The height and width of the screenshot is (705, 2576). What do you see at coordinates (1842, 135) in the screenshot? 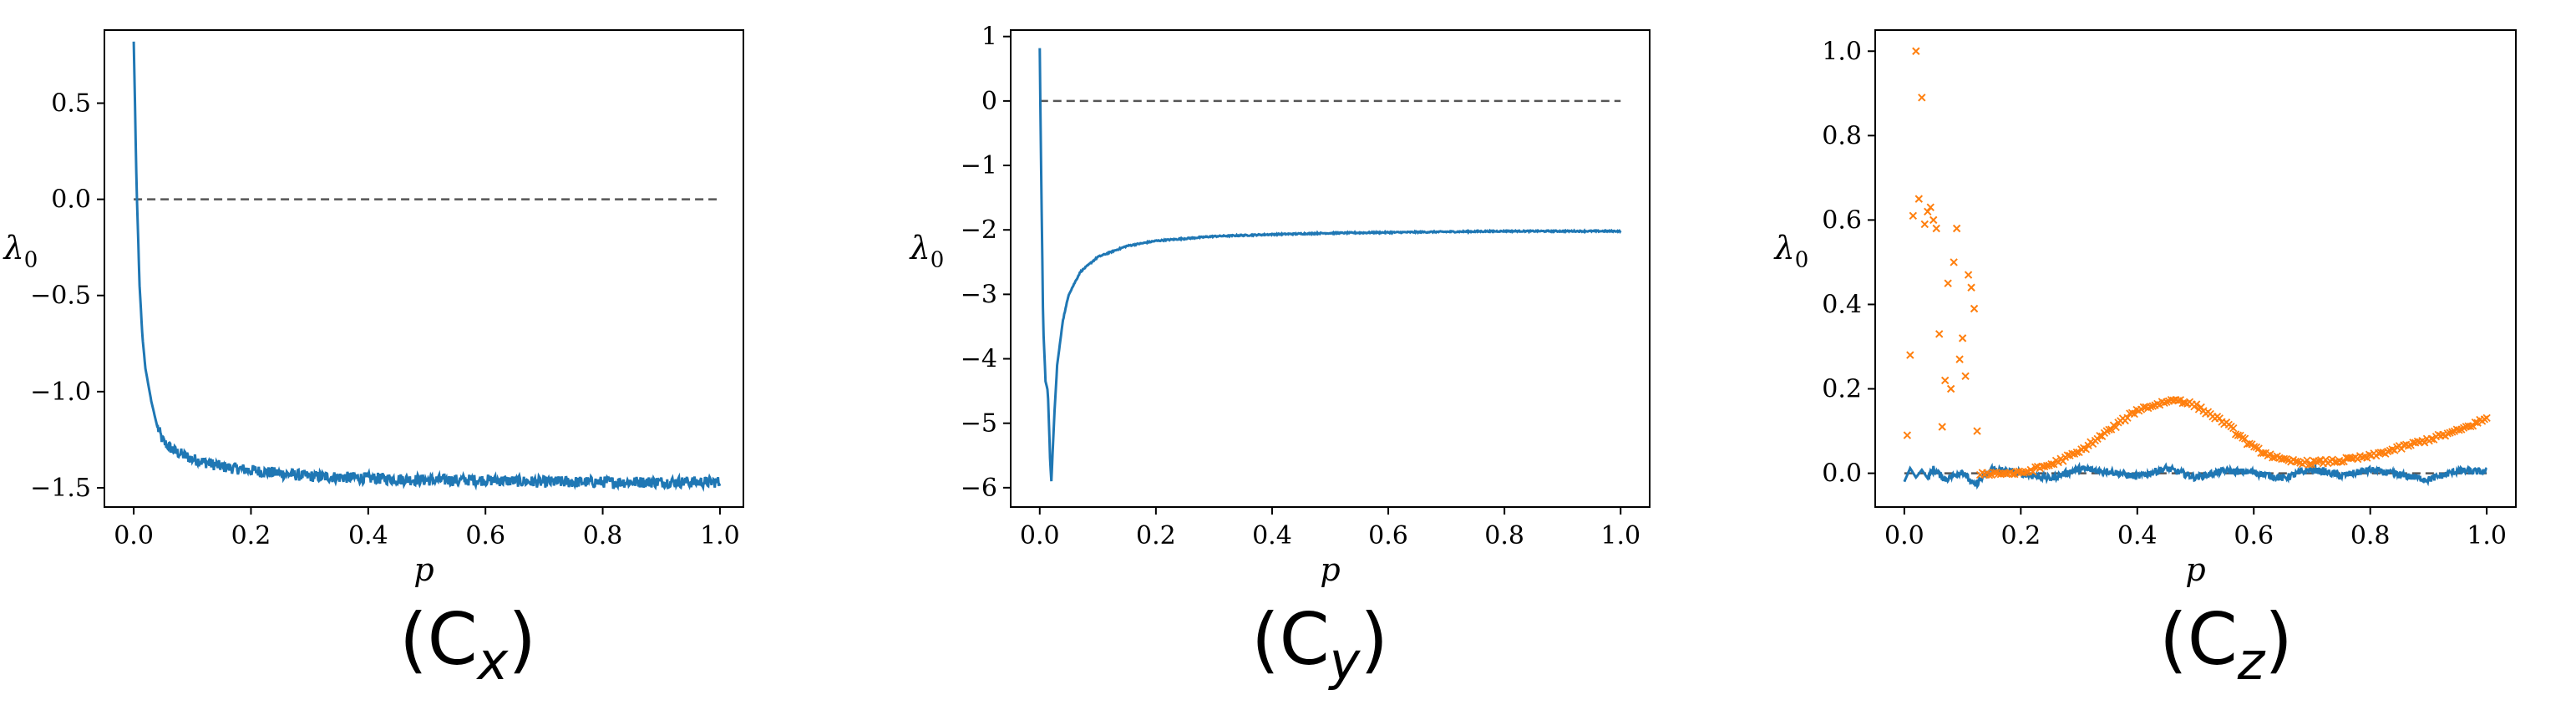
I see `y-tick-label: 0.8` at bounding box center [1842, 135].